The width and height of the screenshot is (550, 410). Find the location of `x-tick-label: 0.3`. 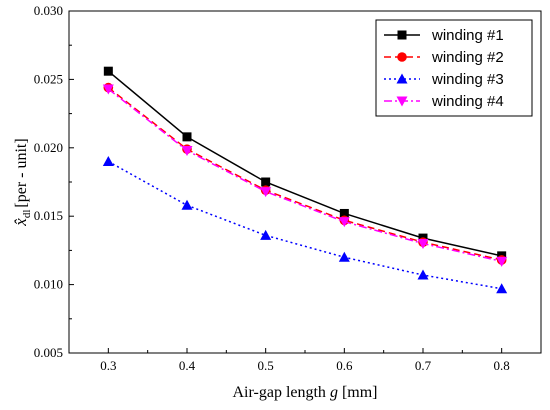

x-tick-label: 0.3 is located at coordinates (108, 365).